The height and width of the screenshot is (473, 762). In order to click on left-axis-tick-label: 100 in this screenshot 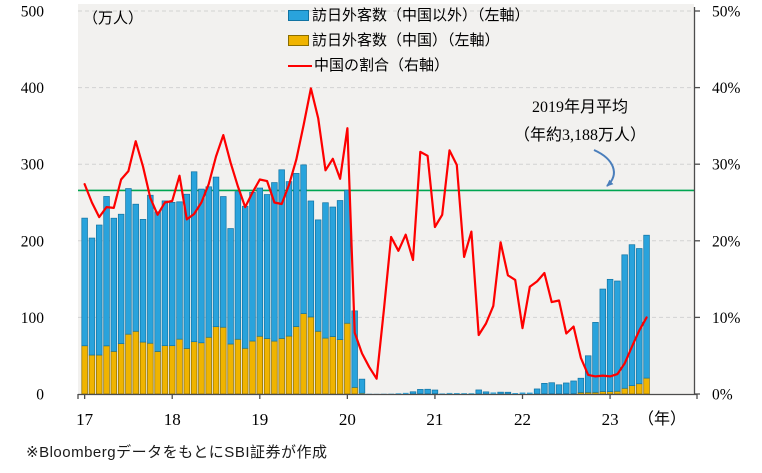, I will do `click(33, 318)`.